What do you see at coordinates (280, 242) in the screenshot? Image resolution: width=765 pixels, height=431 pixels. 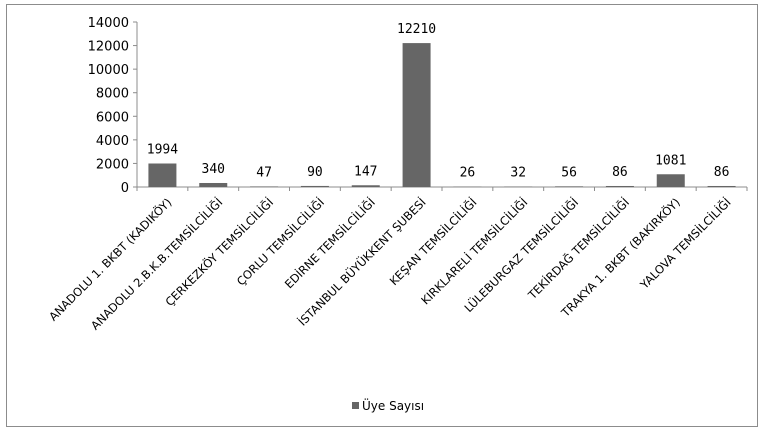 I see `category-label: ÇORLU TEMSİLCİLİĞİ` at bounding box center [280, 242].